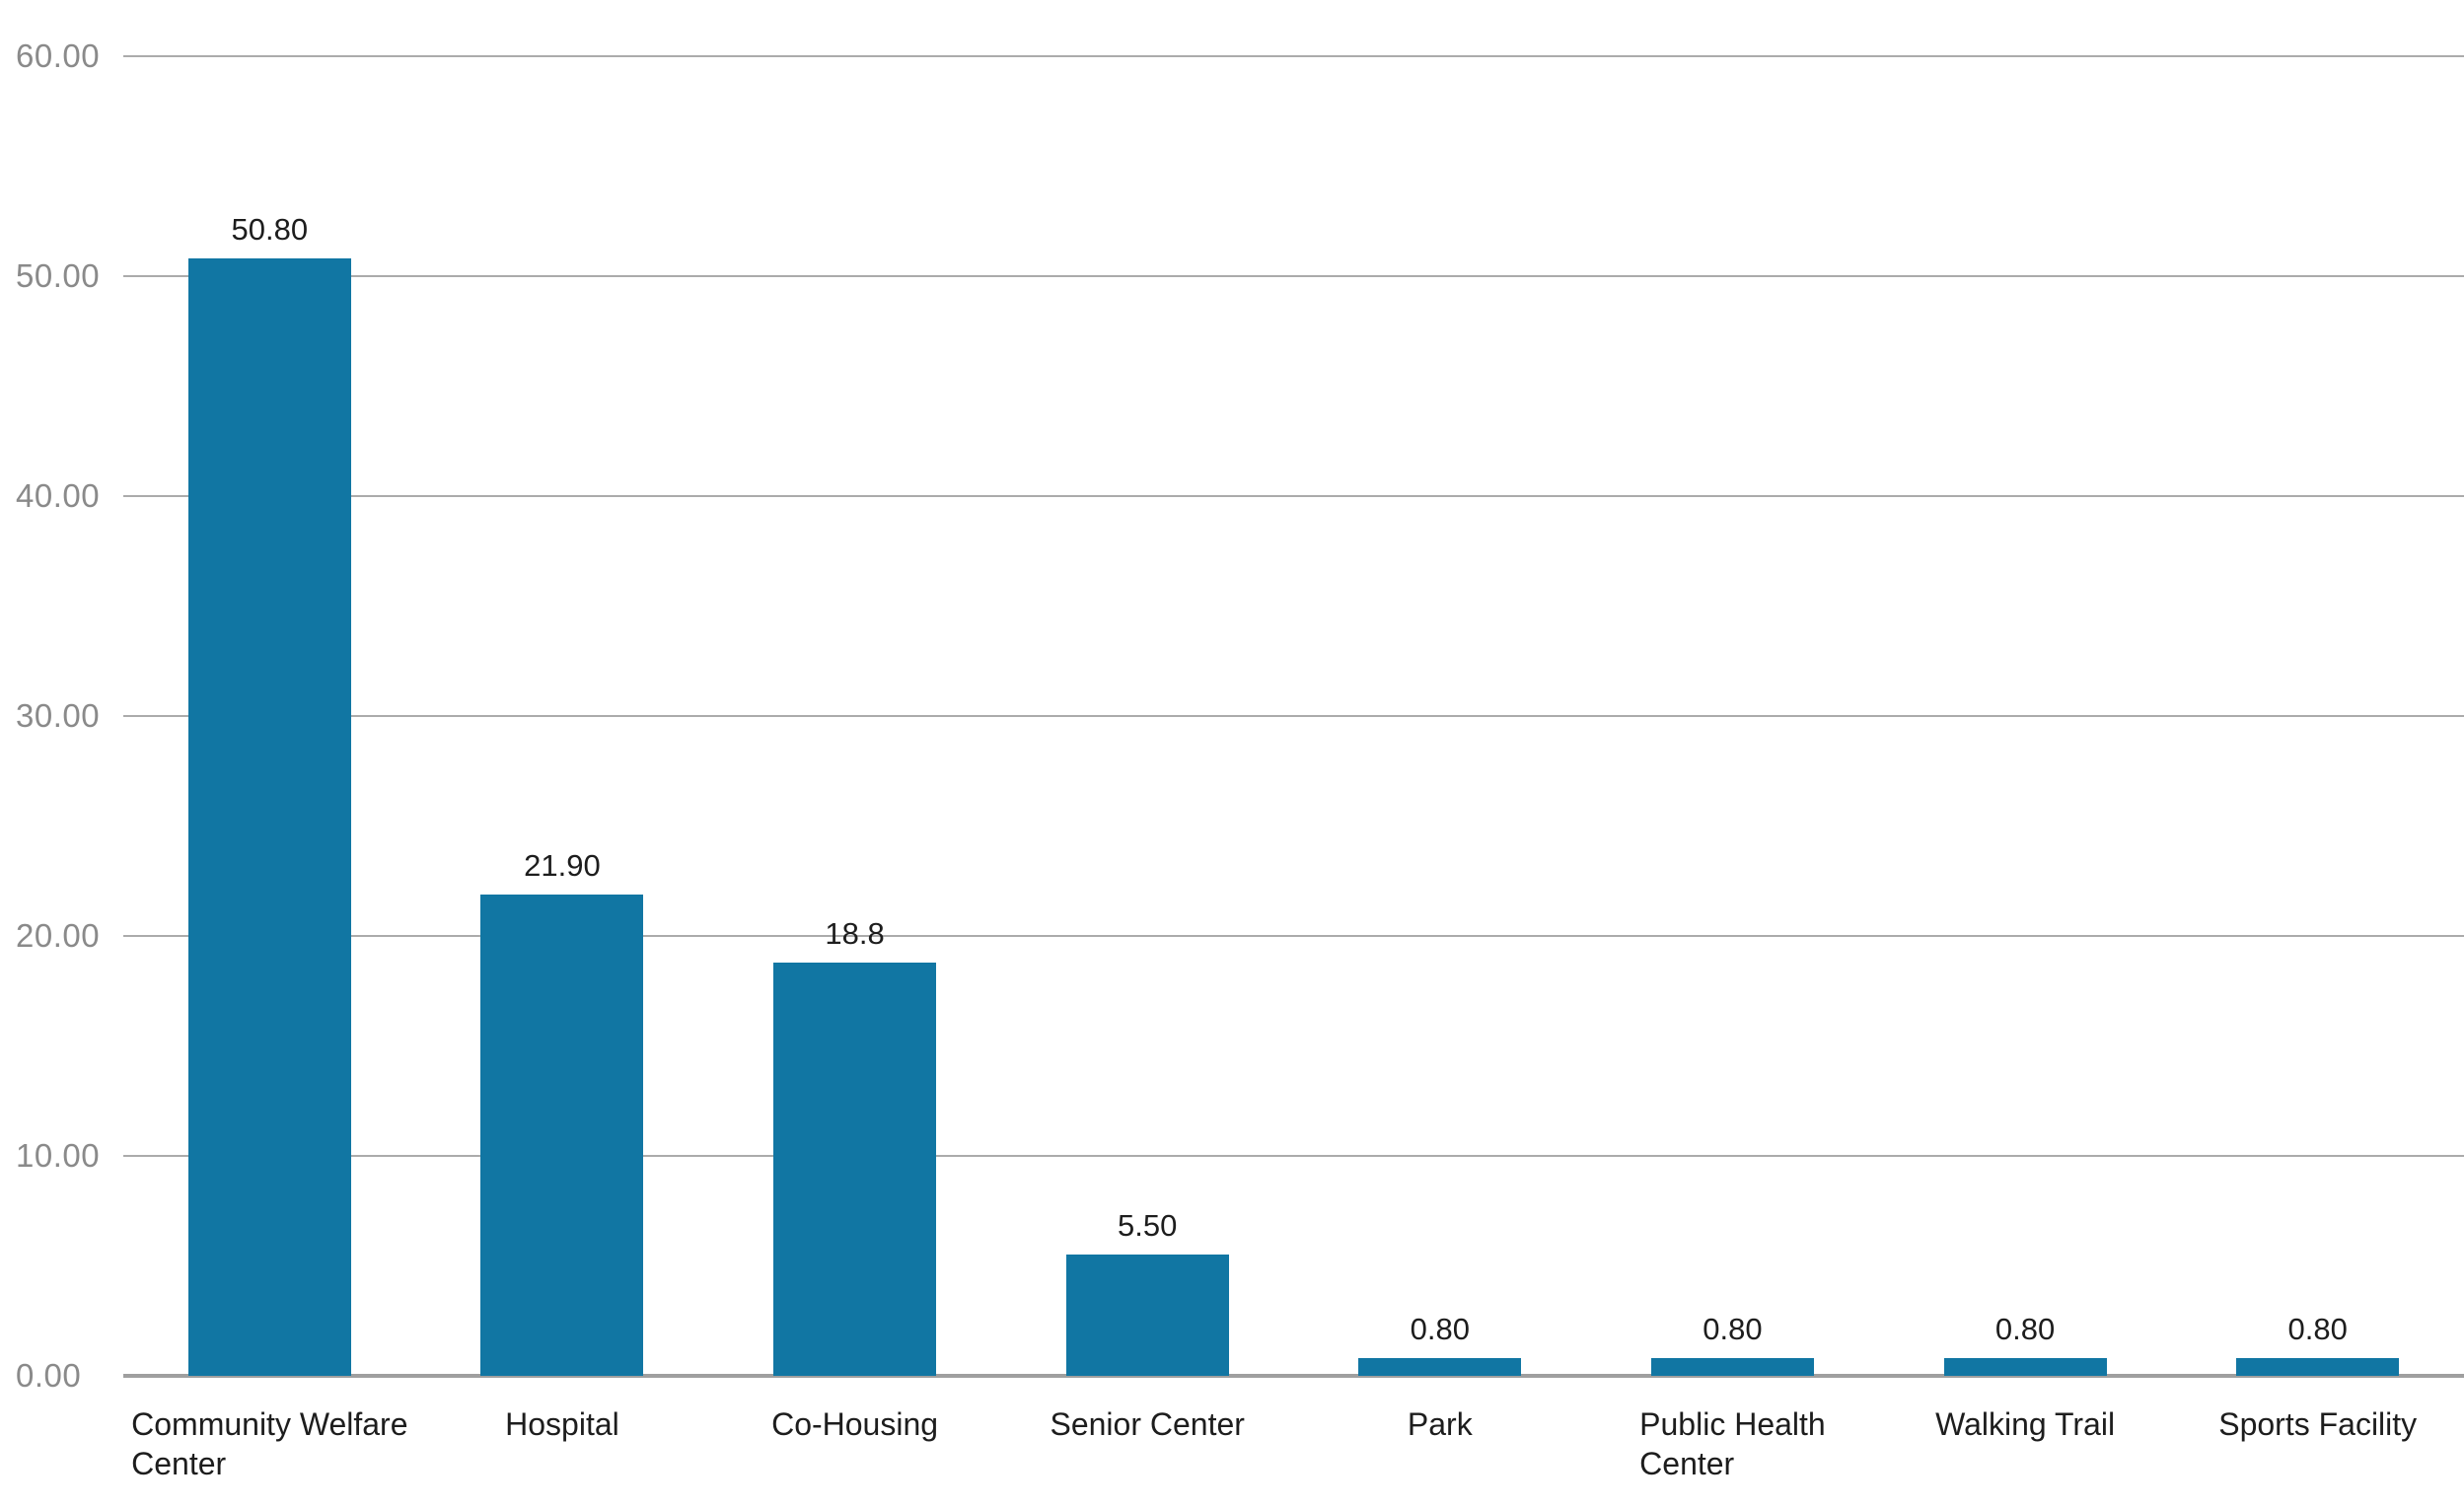 This screenshot has width=2464, height=1508. Describe the element at coordinates (1147, 1424) in the screenshot. I see `x-axis-category-label: Senior Center` at that location.